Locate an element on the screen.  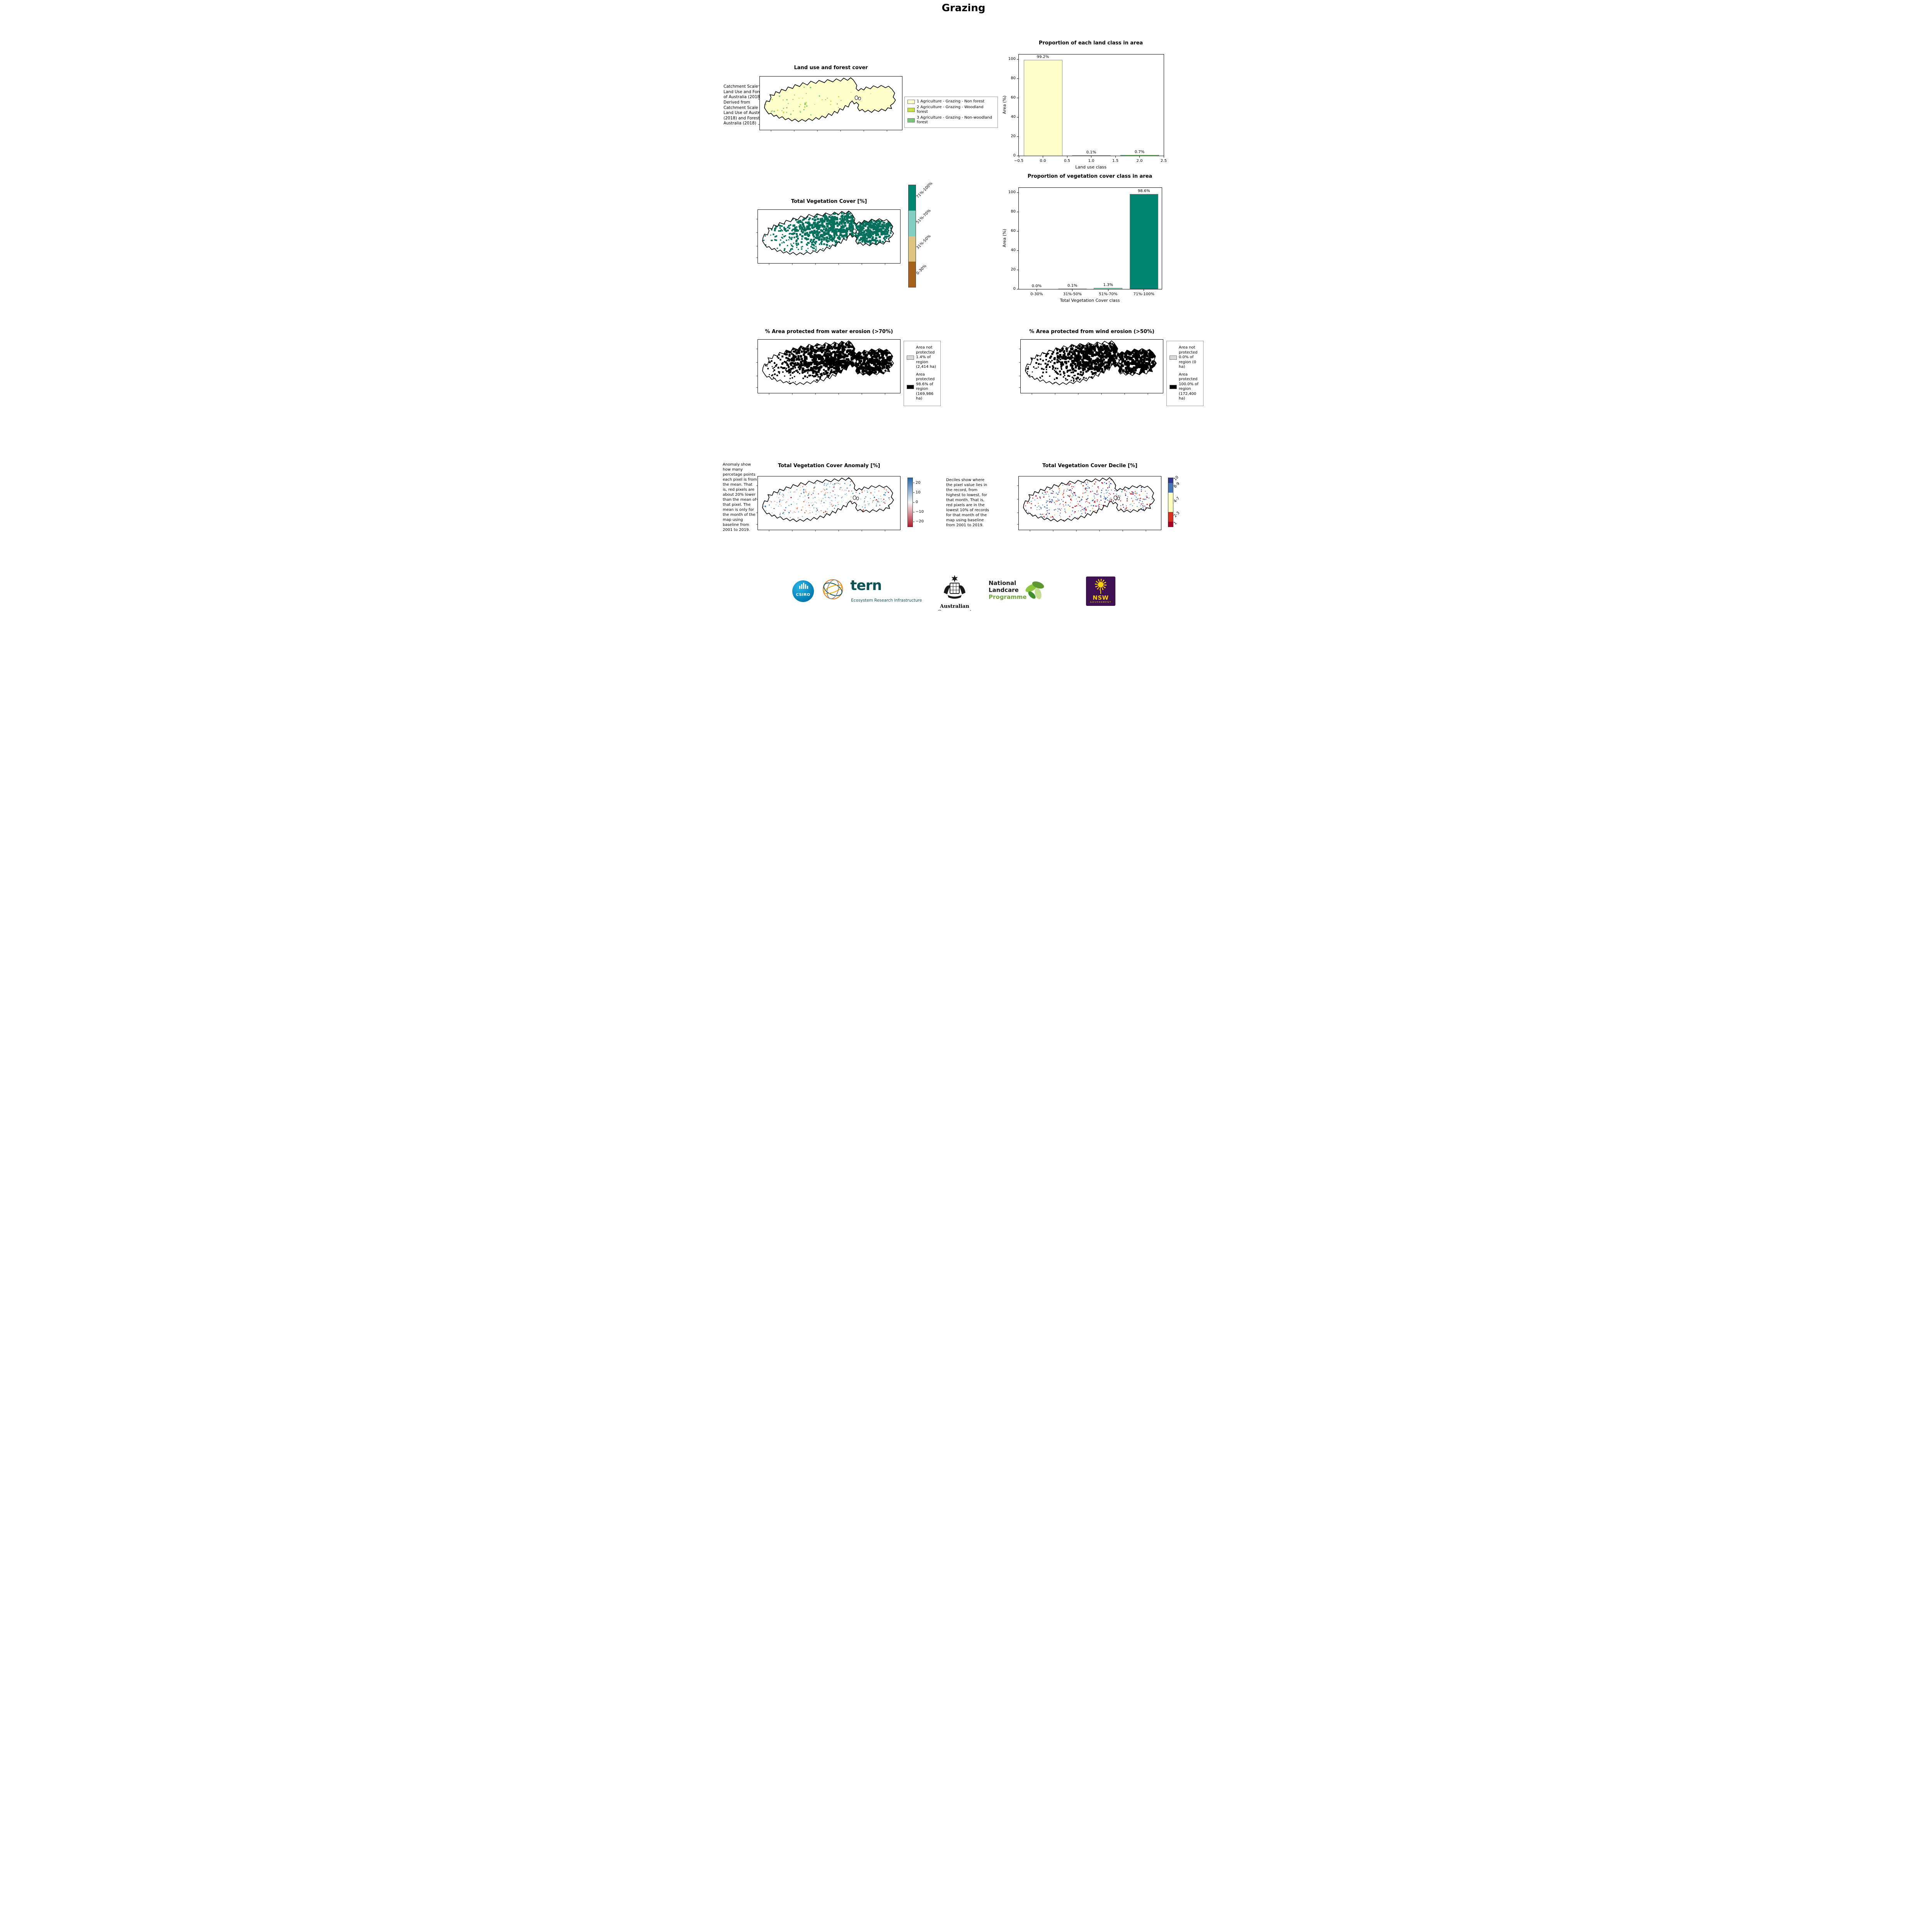
csiro-logo: CSIRO is located at coordinates (803, 591).